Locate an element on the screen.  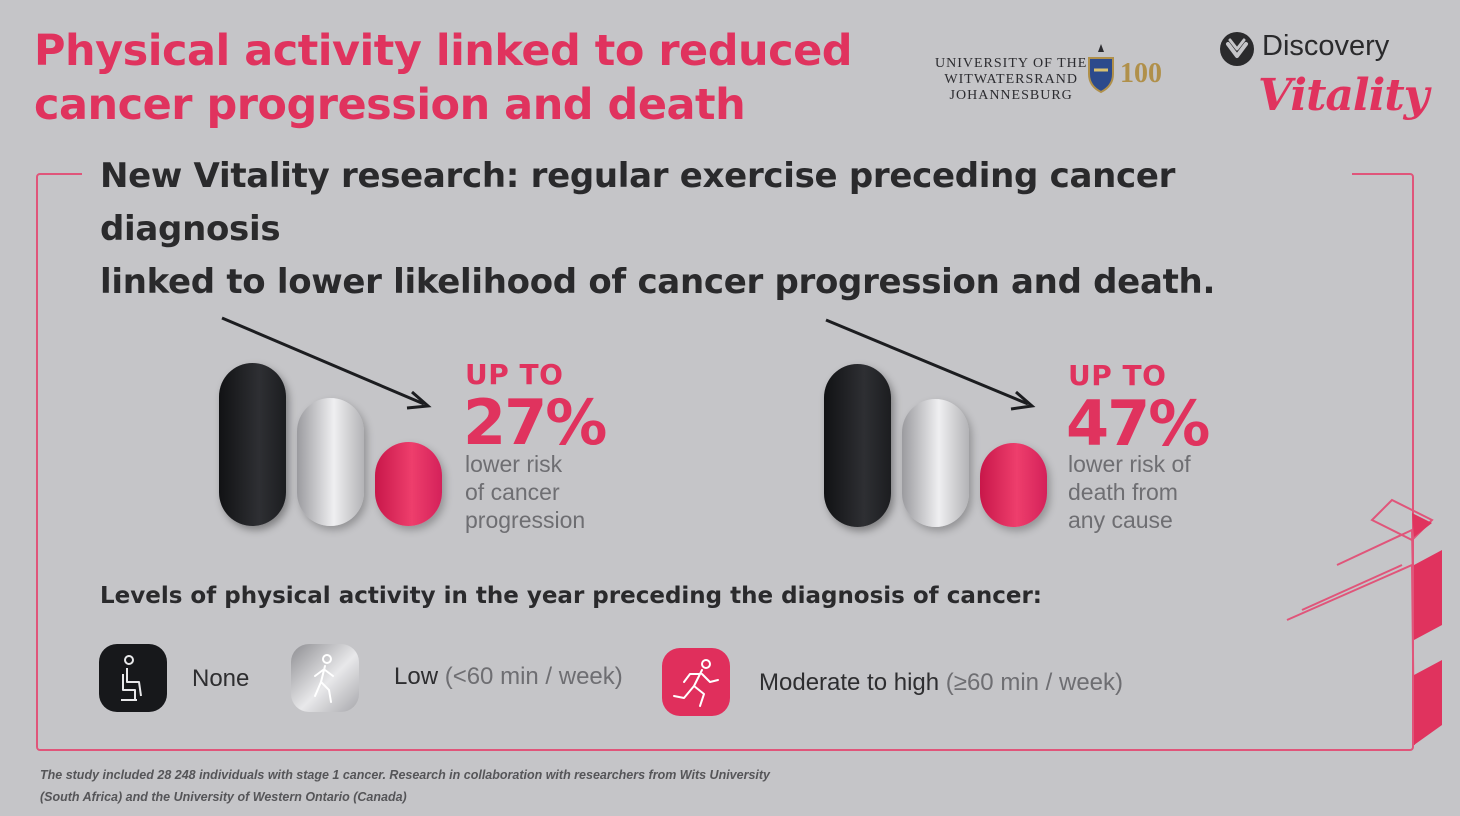
stat-value: 47% is located at coordinates (1138, 423).